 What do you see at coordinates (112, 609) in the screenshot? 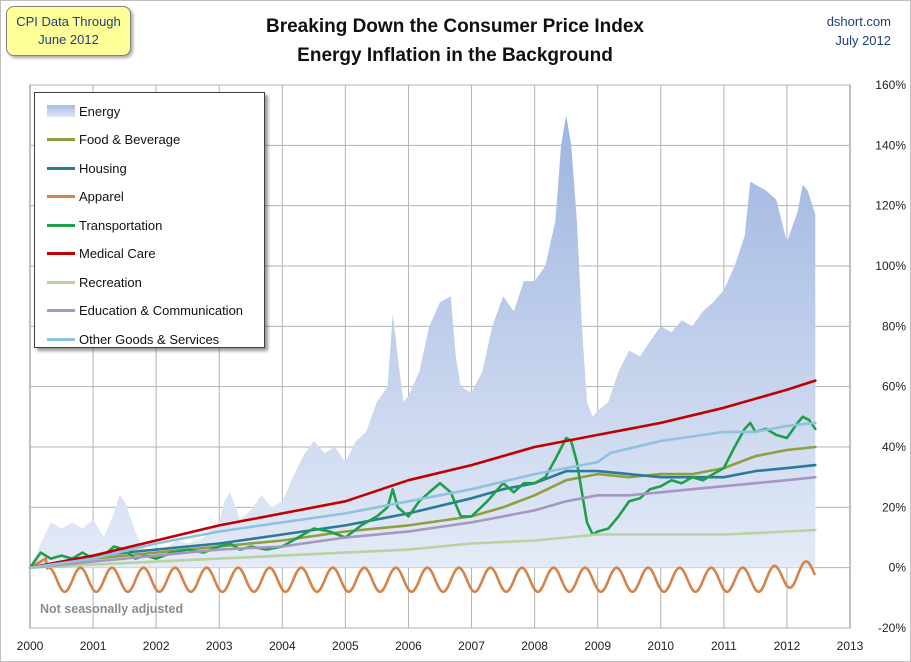
I see `seasonal-note: Not seasonally adjusted` at bounding box center [112, 609].